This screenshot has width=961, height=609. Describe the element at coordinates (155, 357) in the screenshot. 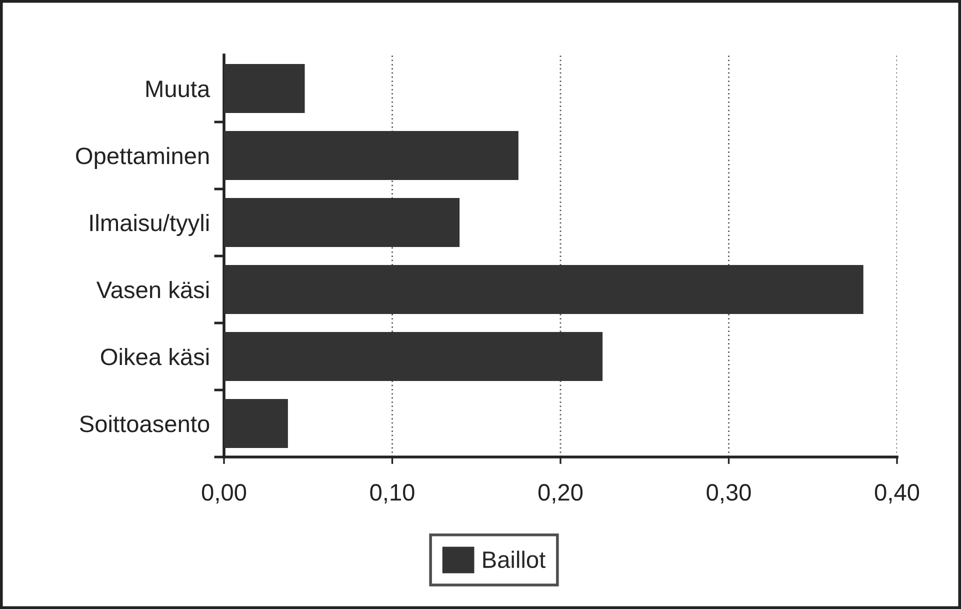

I see `y-tick-label: Oikea käsi` at that location.